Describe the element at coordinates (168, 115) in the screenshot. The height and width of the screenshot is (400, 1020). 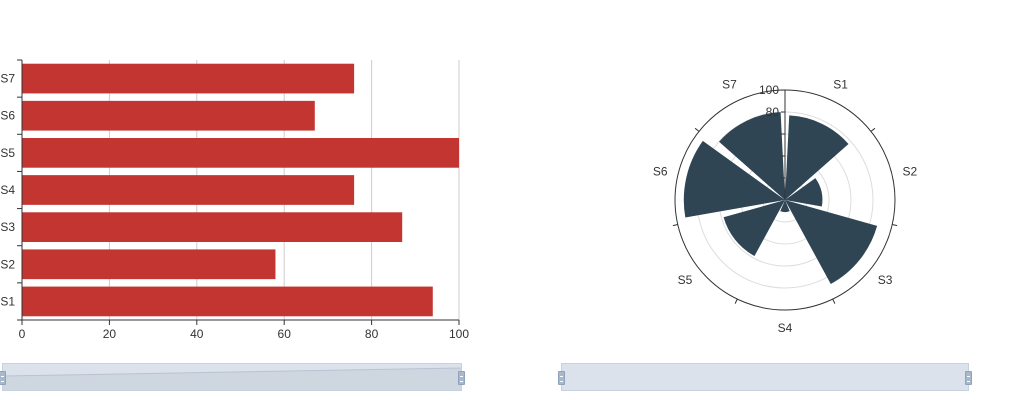
I see `bar-s6` at that location.